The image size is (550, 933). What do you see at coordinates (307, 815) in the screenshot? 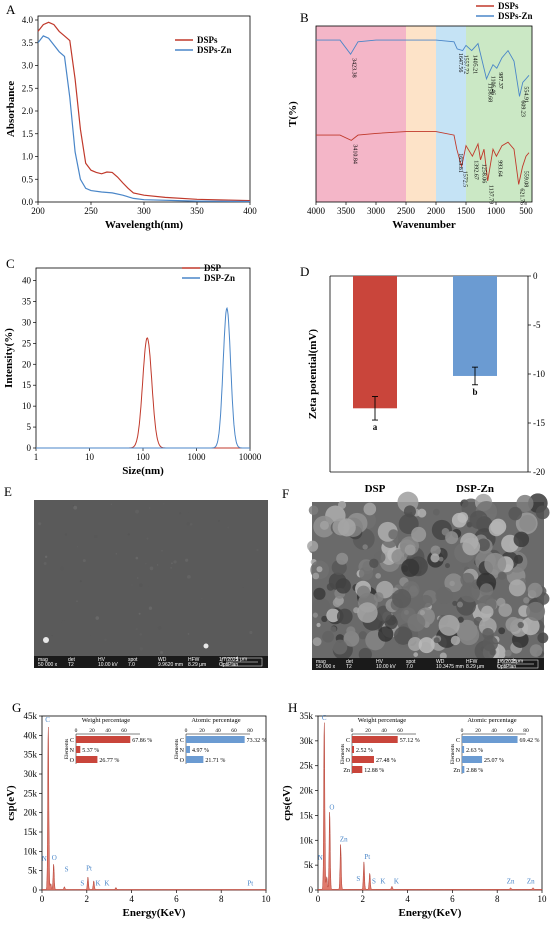
I see `y-tick-label: 15k` at bounding box center [307, 815].